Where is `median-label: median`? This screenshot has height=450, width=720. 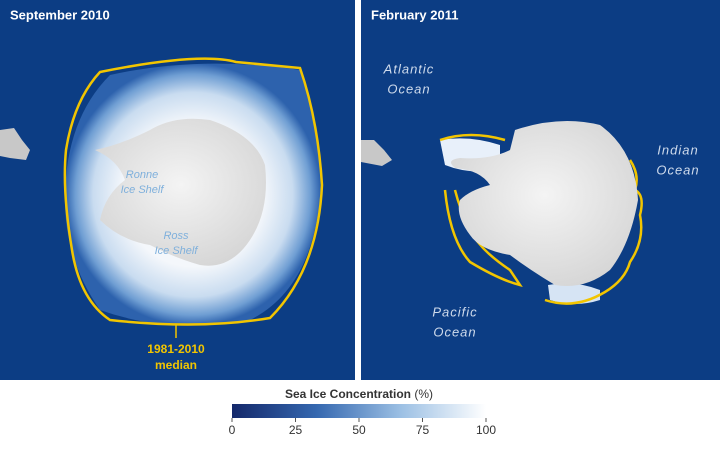
median-label: median is located at coordinates (176, 365).